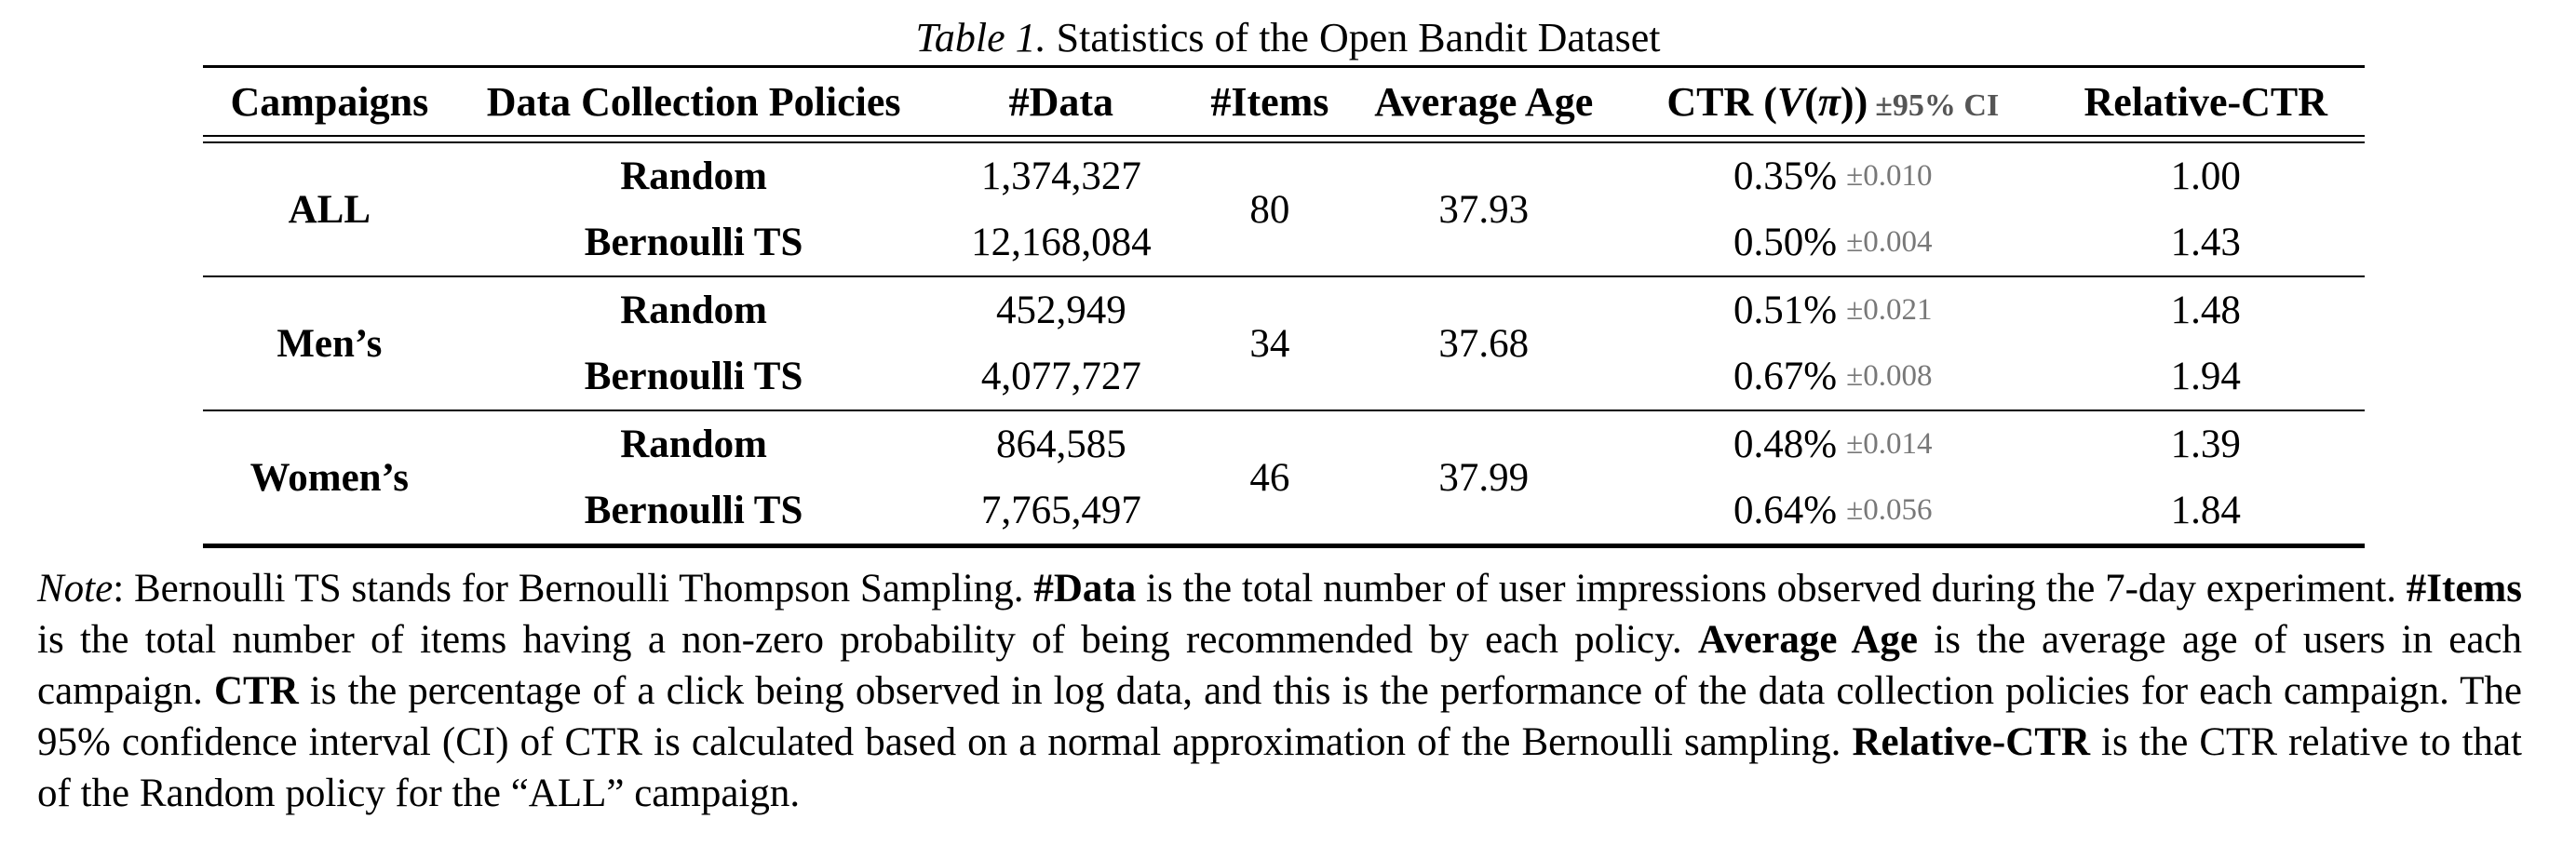 The image size is (2576, 846). I want to click on table-top-rule, so click(1284, 67).